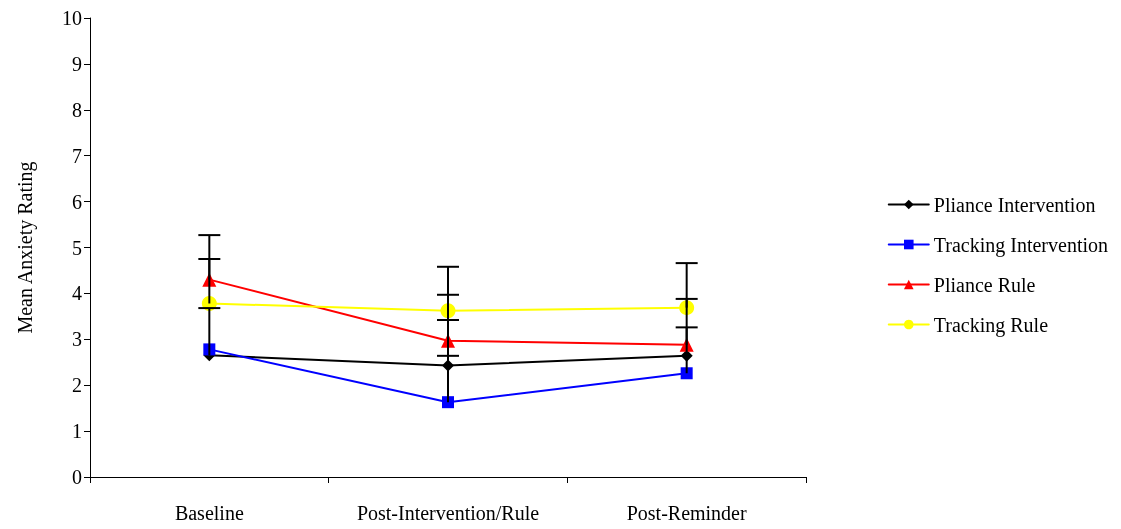 The height and width of the screenshot is (529, 1121). Describe the element at coordinates (77, 293) in the screenshot. I see `y-tick-label: 4` at that location.